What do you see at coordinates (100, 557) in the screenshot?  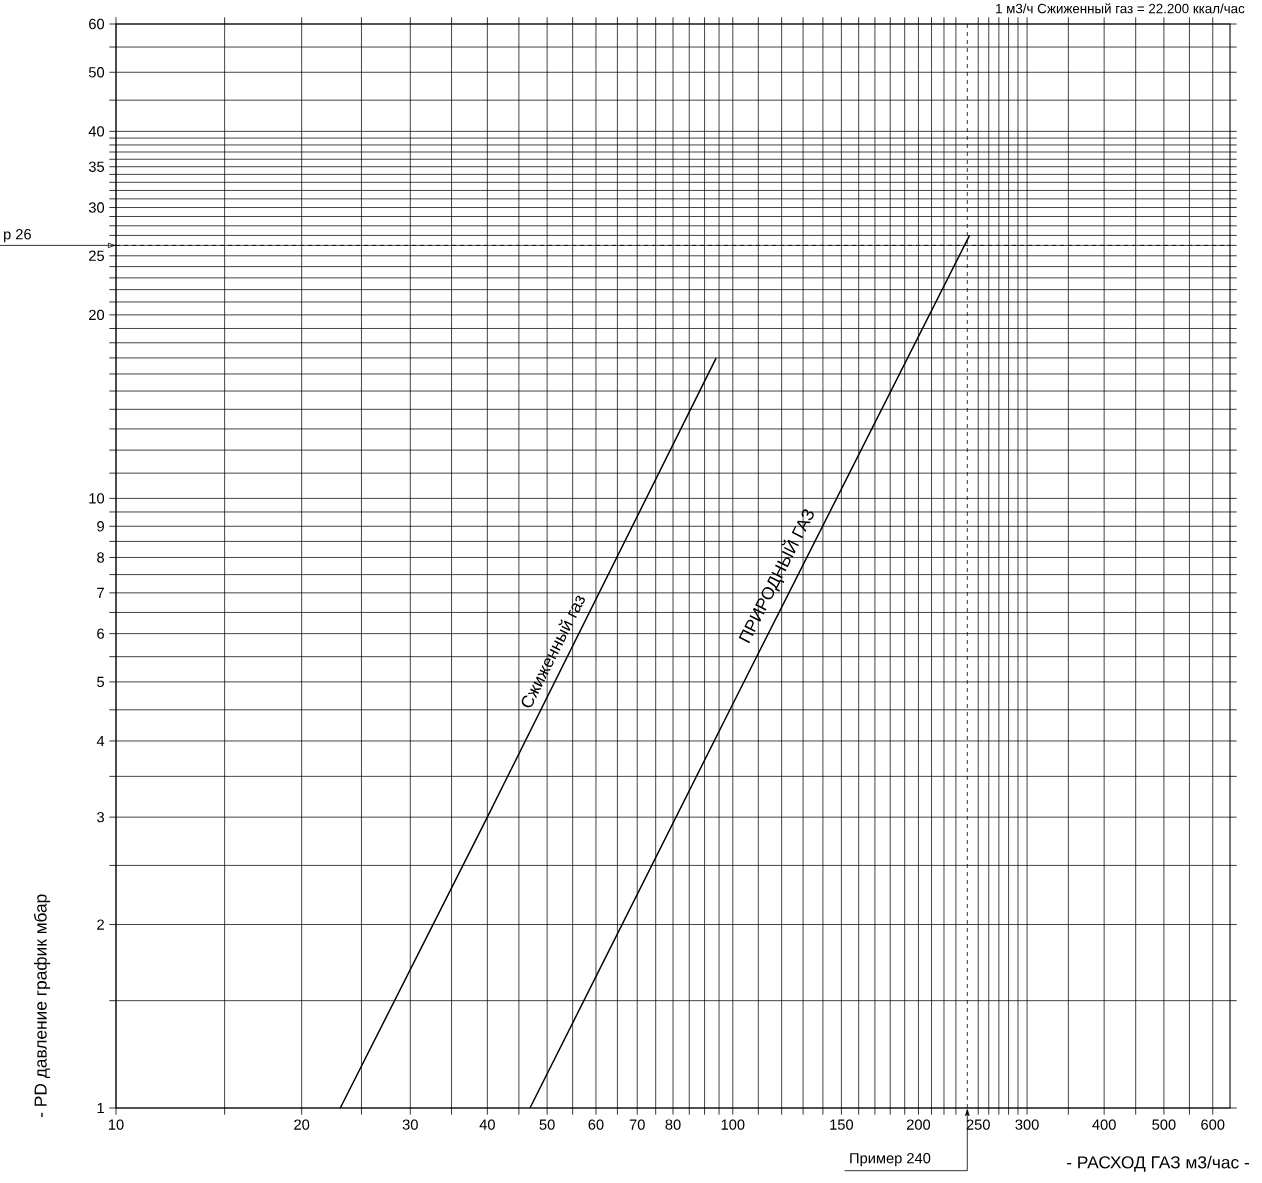 I see `y-tick-label: 8` at bounding box center [100, 557].